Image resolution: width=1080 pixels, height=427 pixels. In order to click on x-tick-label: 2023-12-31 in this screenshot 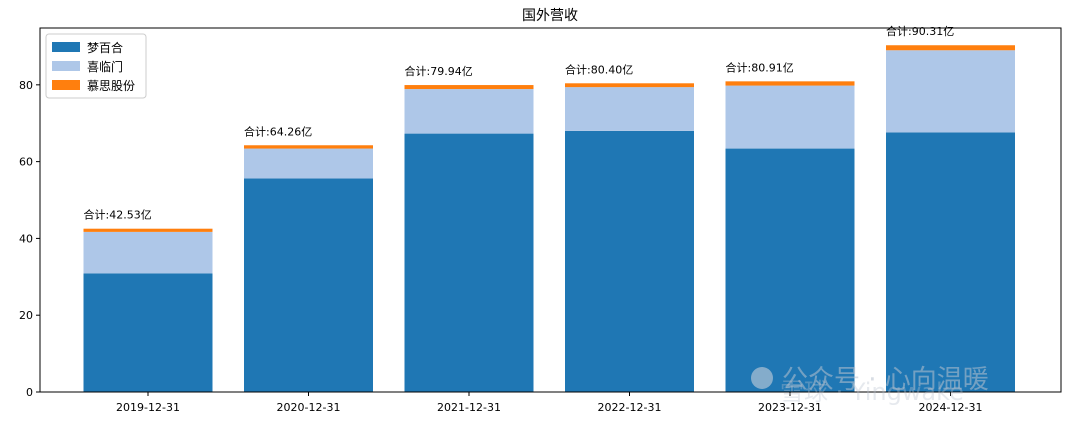, I will do `click(790, 407)`.